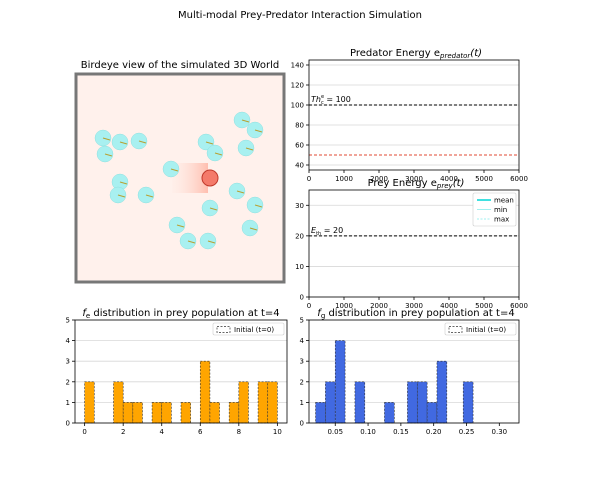  I want to click on x-tick-label: 4, so click(161, 432).